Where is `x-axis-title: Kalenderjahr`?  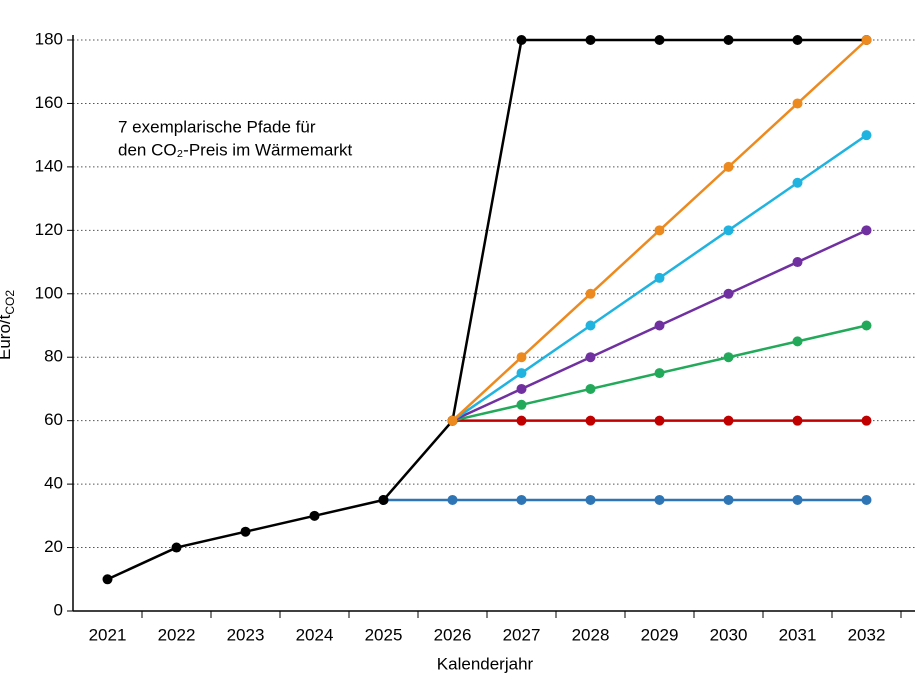 x-axis-title: Kalenderjahr is located at coordinates (485, 663).